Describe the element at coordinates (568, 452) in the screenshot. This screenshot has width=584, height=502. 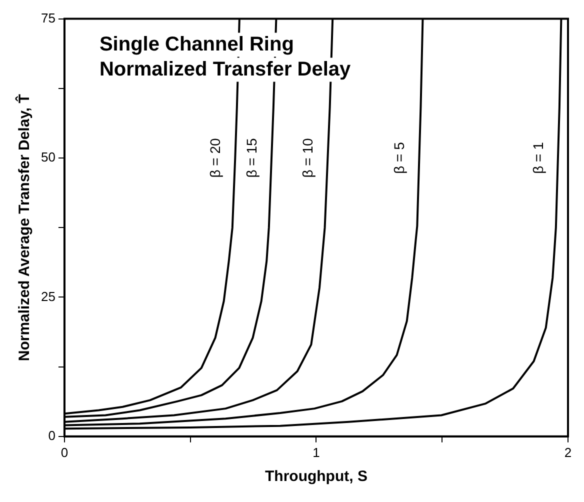
I see `x-tick-label: 2` at that location.